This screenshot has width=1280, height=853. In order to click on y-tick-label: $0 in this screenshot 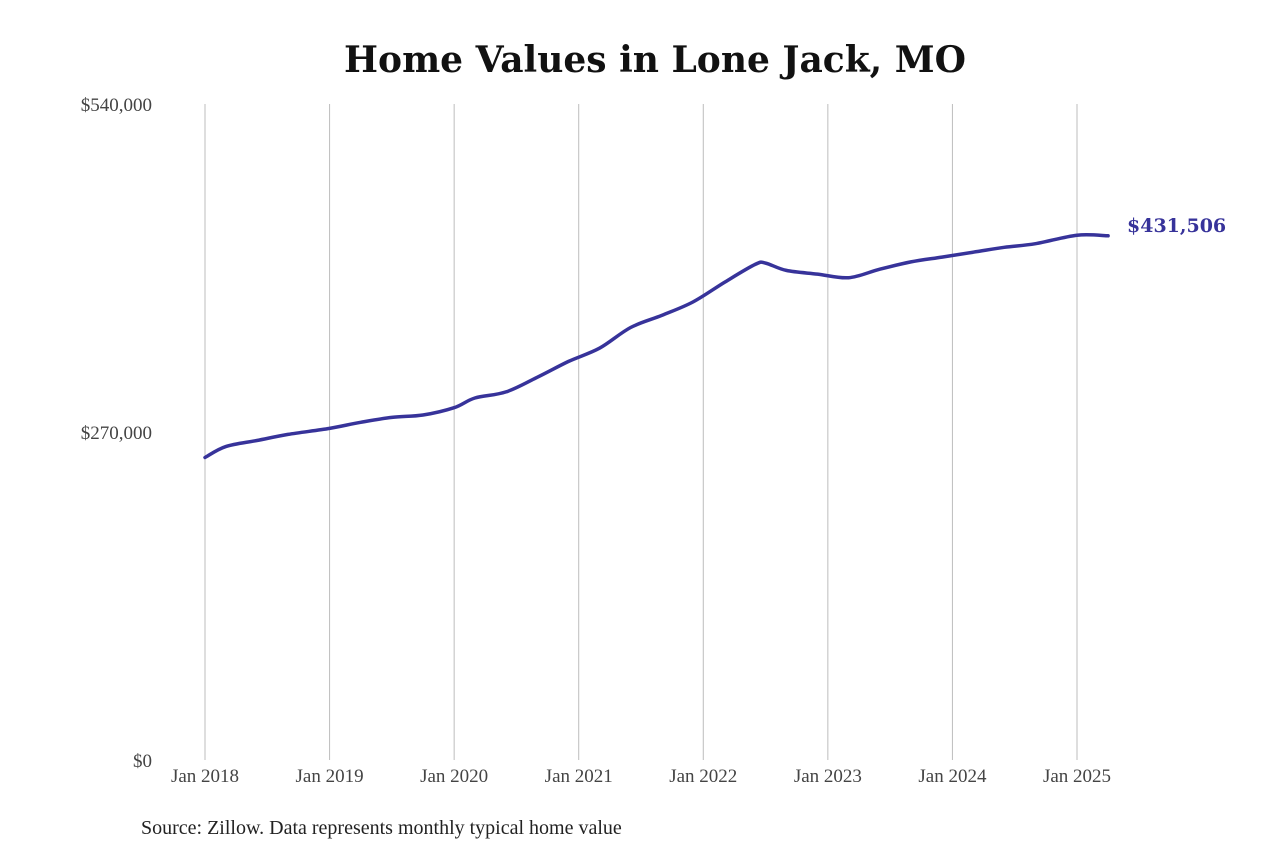, I will do `click(142, 761)`.